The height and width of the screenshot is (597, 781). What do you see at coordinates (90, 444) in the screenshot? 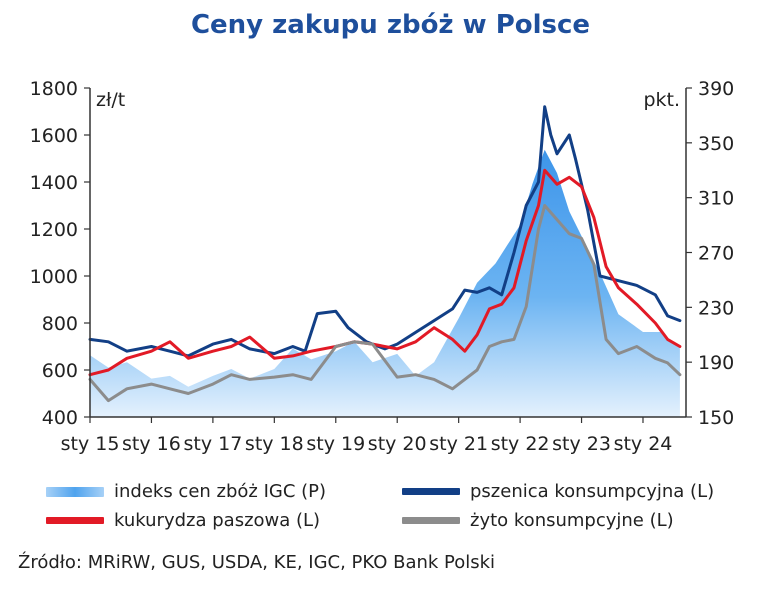
I see `x-tick-label: sty 15` at bounding box center [90, 444].